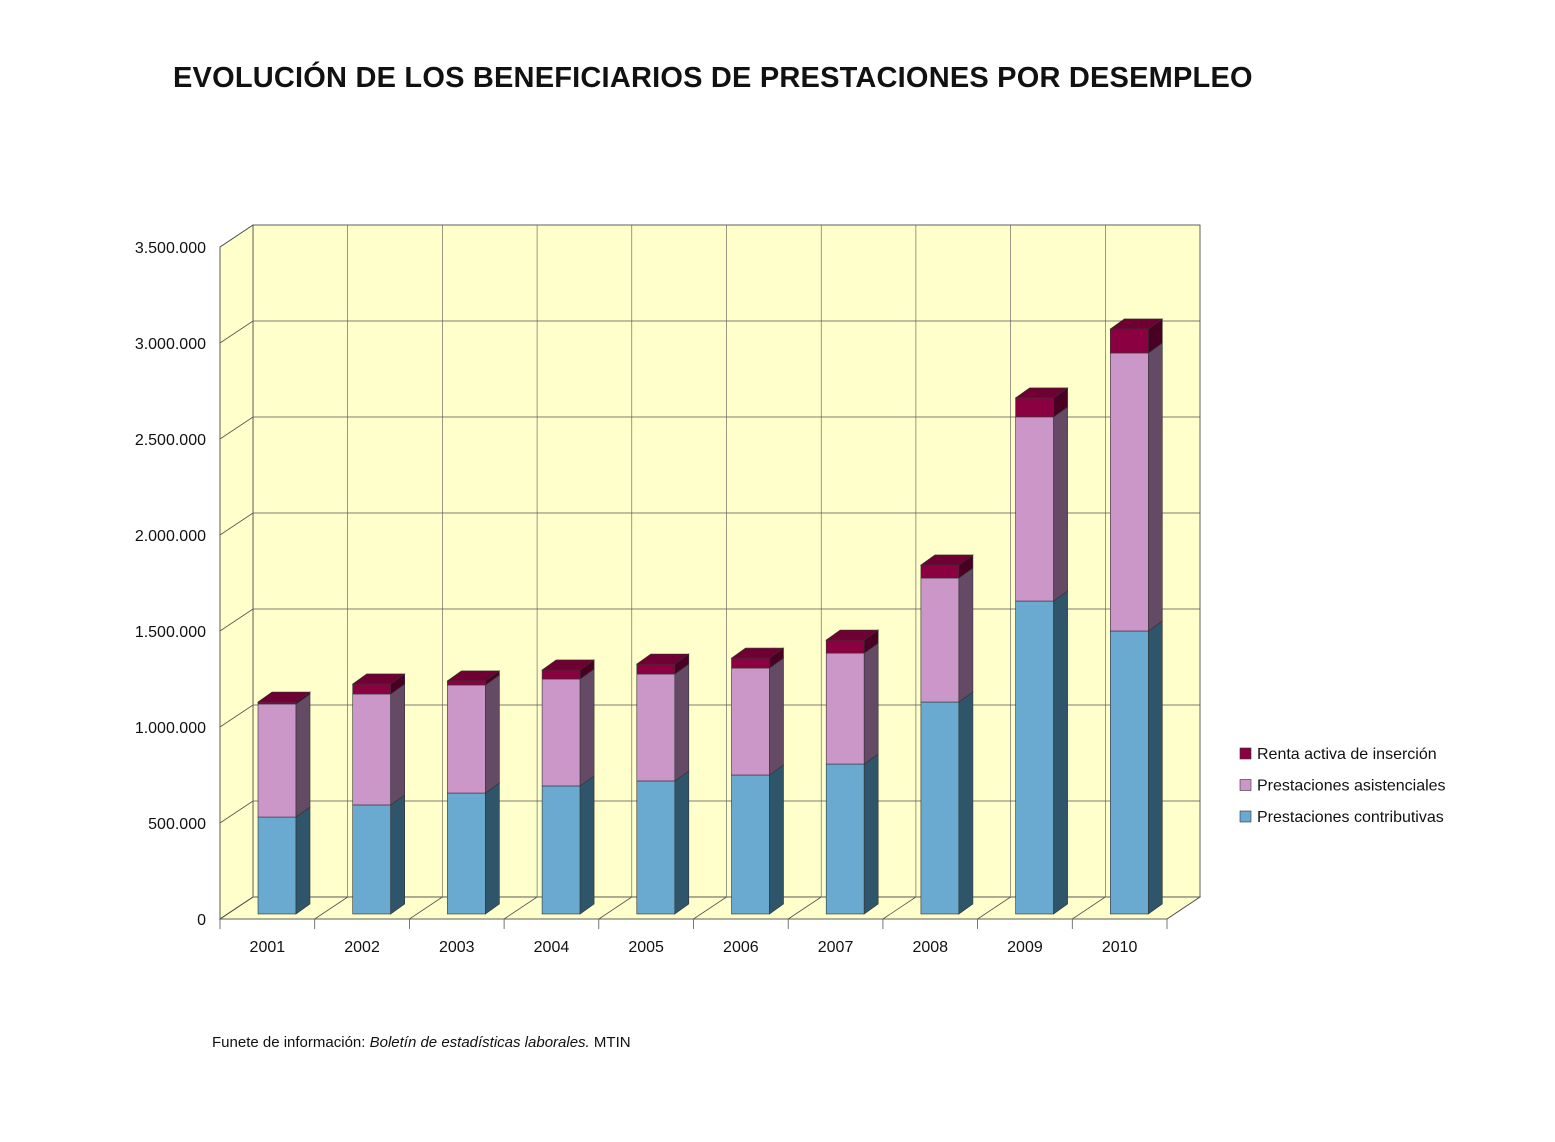 Image resolution: width=1555 pixels, height=1142 pixels. What do you see at coordinates (201, 920) in the screenshot?
I see `y-tick-label: 0` at bounding box center [201, 920].